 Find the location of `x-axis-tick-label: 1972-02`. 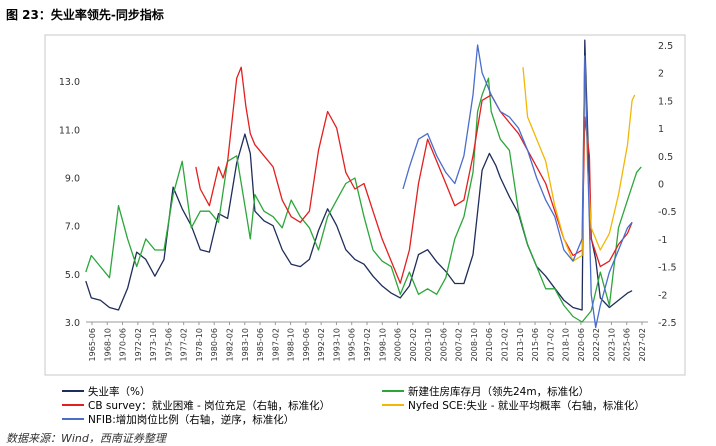

x-axis-tick-label: 1972-02 is located at coordinates (138, 344).